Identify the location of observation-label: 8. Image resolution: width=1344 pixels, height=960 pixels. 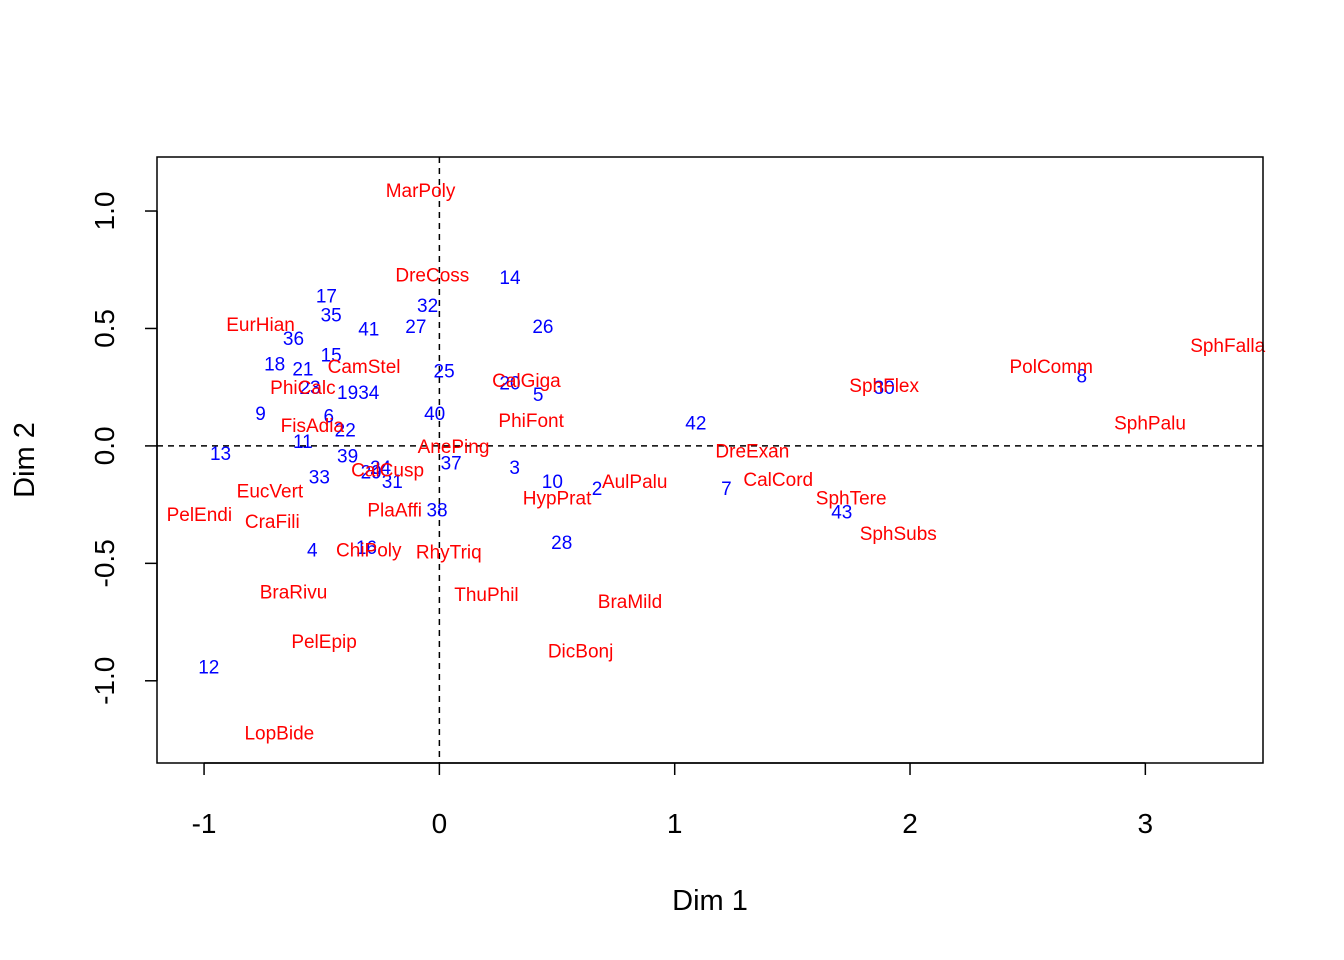
(1082, 376).